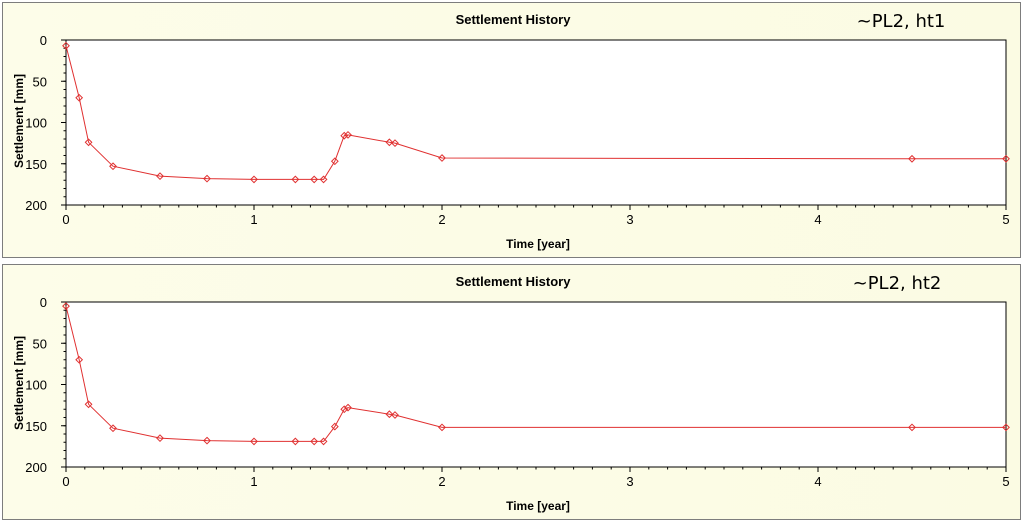  I want to click on chart-annotation: ~PL2, ht2, so click(897, 283).